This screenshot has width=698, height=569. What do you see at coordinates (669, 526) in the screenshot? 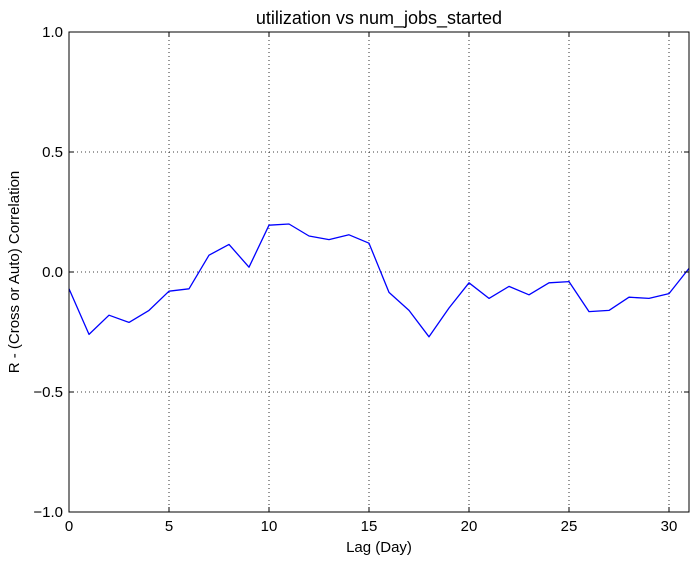
I see `x-tick-label: 30` at bounding box center [669, 526].